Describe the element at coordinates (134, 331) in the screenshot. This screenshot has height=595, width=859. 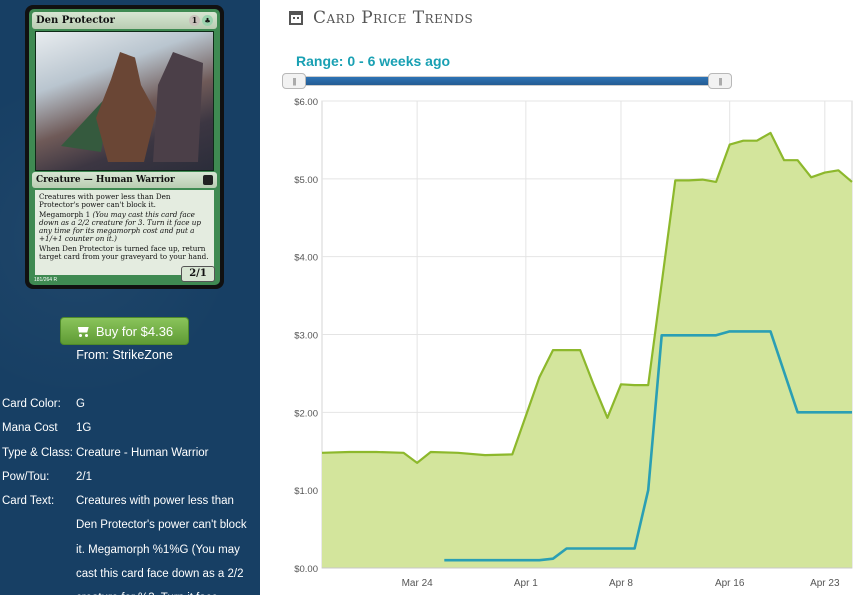
I see `buy-button-label: Buy for $4.36` at that location.